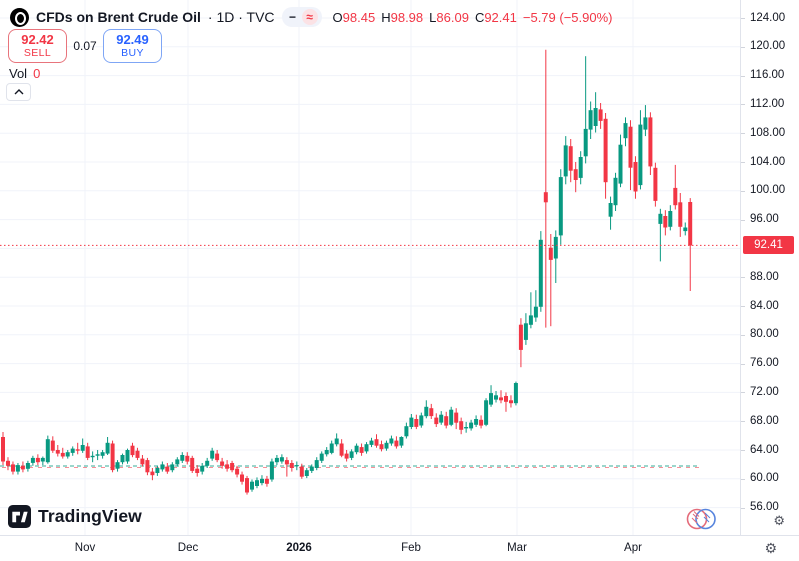 The height and width of the screenshot is (561, 799). What do you see at coordinates (19, 17) in the screenshot?
I see `symbol-logo-icon` at bounding box center [19, 17].